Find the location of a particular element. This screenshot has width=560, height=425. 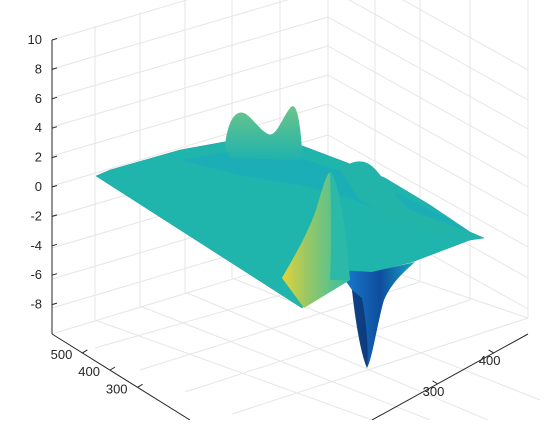

surface-right-ridge is located at coordinates (405, 198).